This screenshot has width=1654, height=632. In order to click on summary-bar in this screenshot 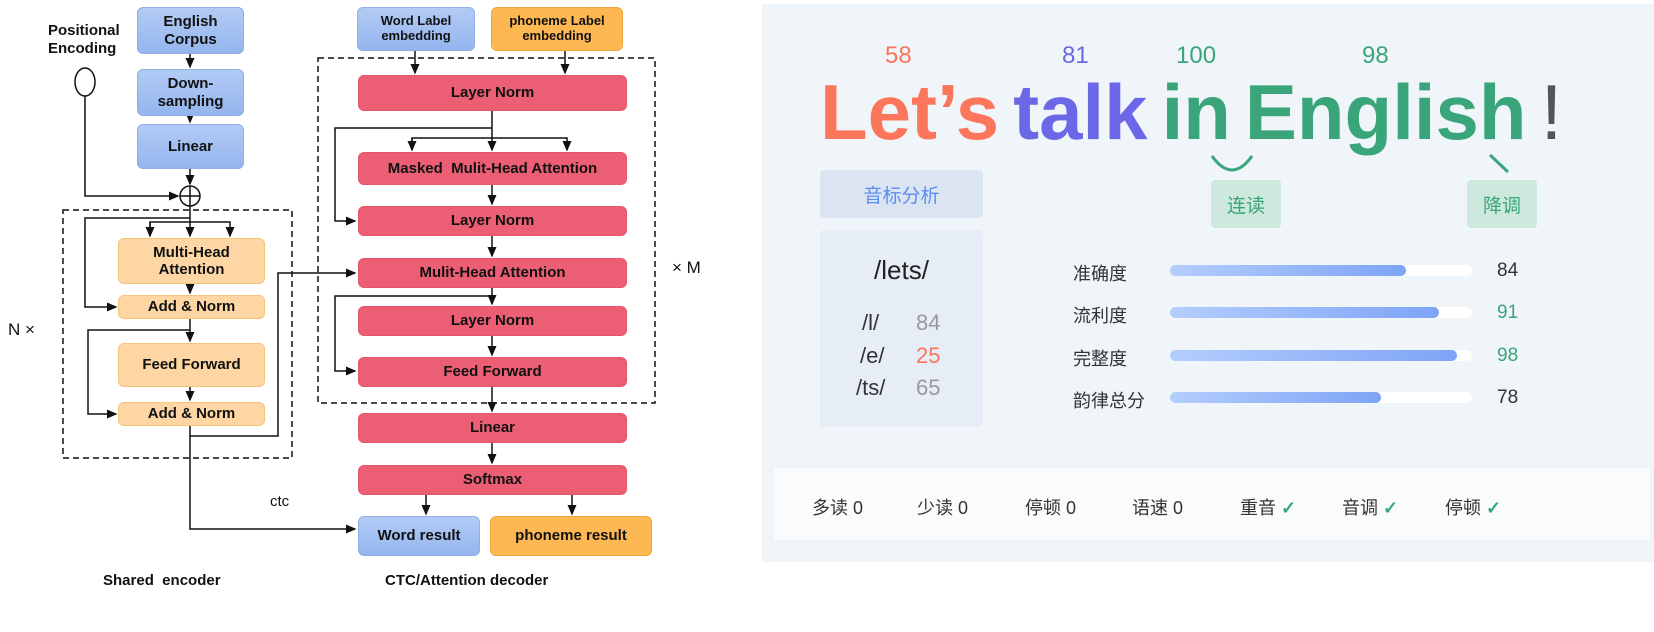, I will do `click(1212, 504)`.